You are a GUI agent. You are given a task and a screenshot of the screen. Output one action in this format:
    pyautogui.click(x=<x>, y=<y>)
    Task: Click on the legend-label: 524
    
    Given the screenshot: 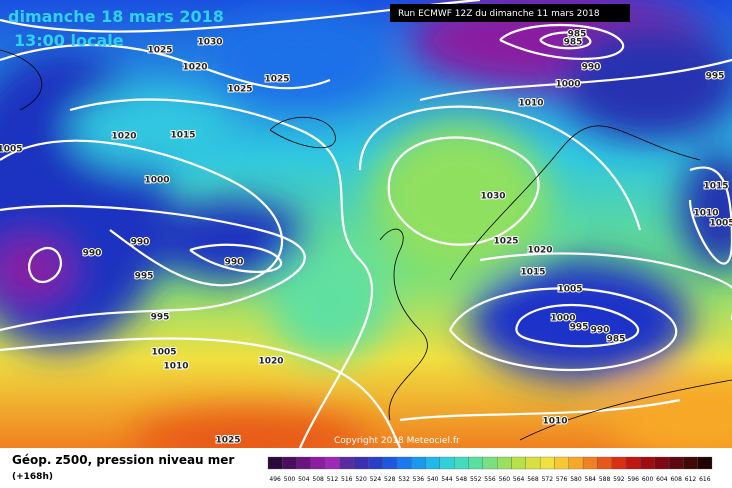 What is the action you would take?
    pyautogui.click(x=376, y=479)
    